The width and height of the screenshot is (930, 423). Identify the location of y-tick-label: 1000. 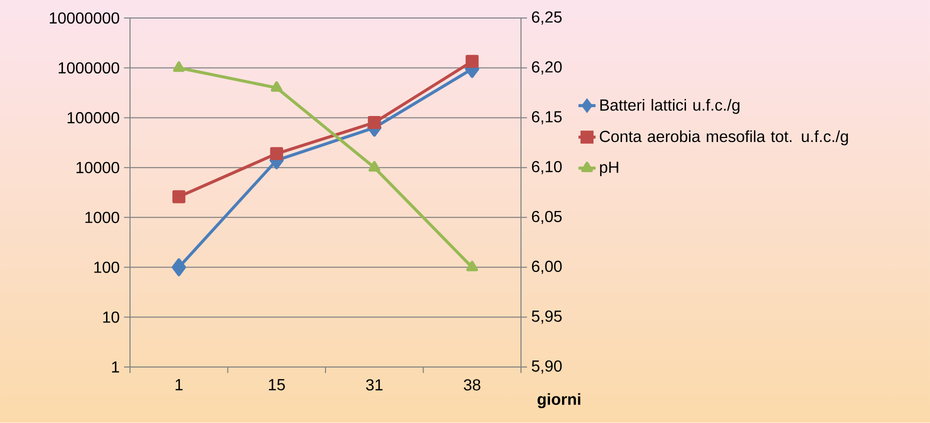
(102, 218).